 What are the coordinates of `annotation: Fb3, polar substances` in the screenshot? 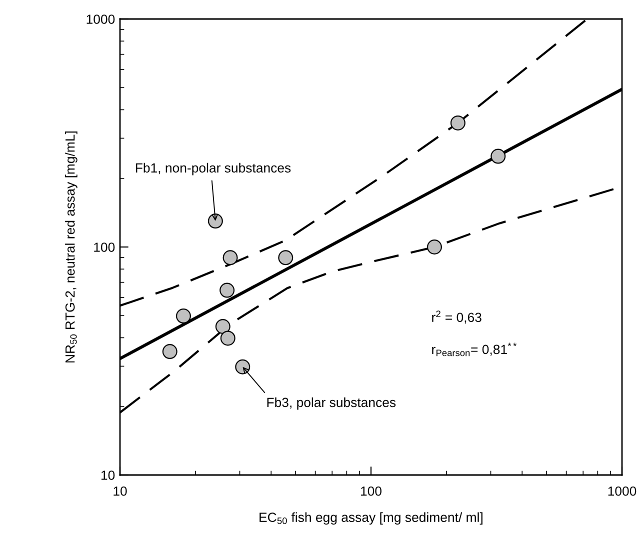 It's located at (331, 403).